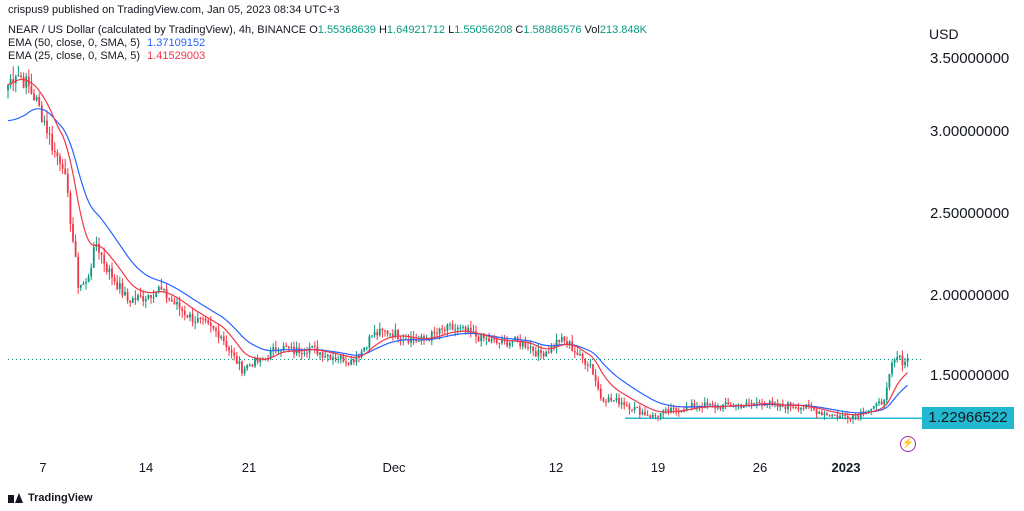  What do you see at coordinates (416, 30) in the screenshot?
I see `high-value: 1.64921712` at bounding box center [416, 30].